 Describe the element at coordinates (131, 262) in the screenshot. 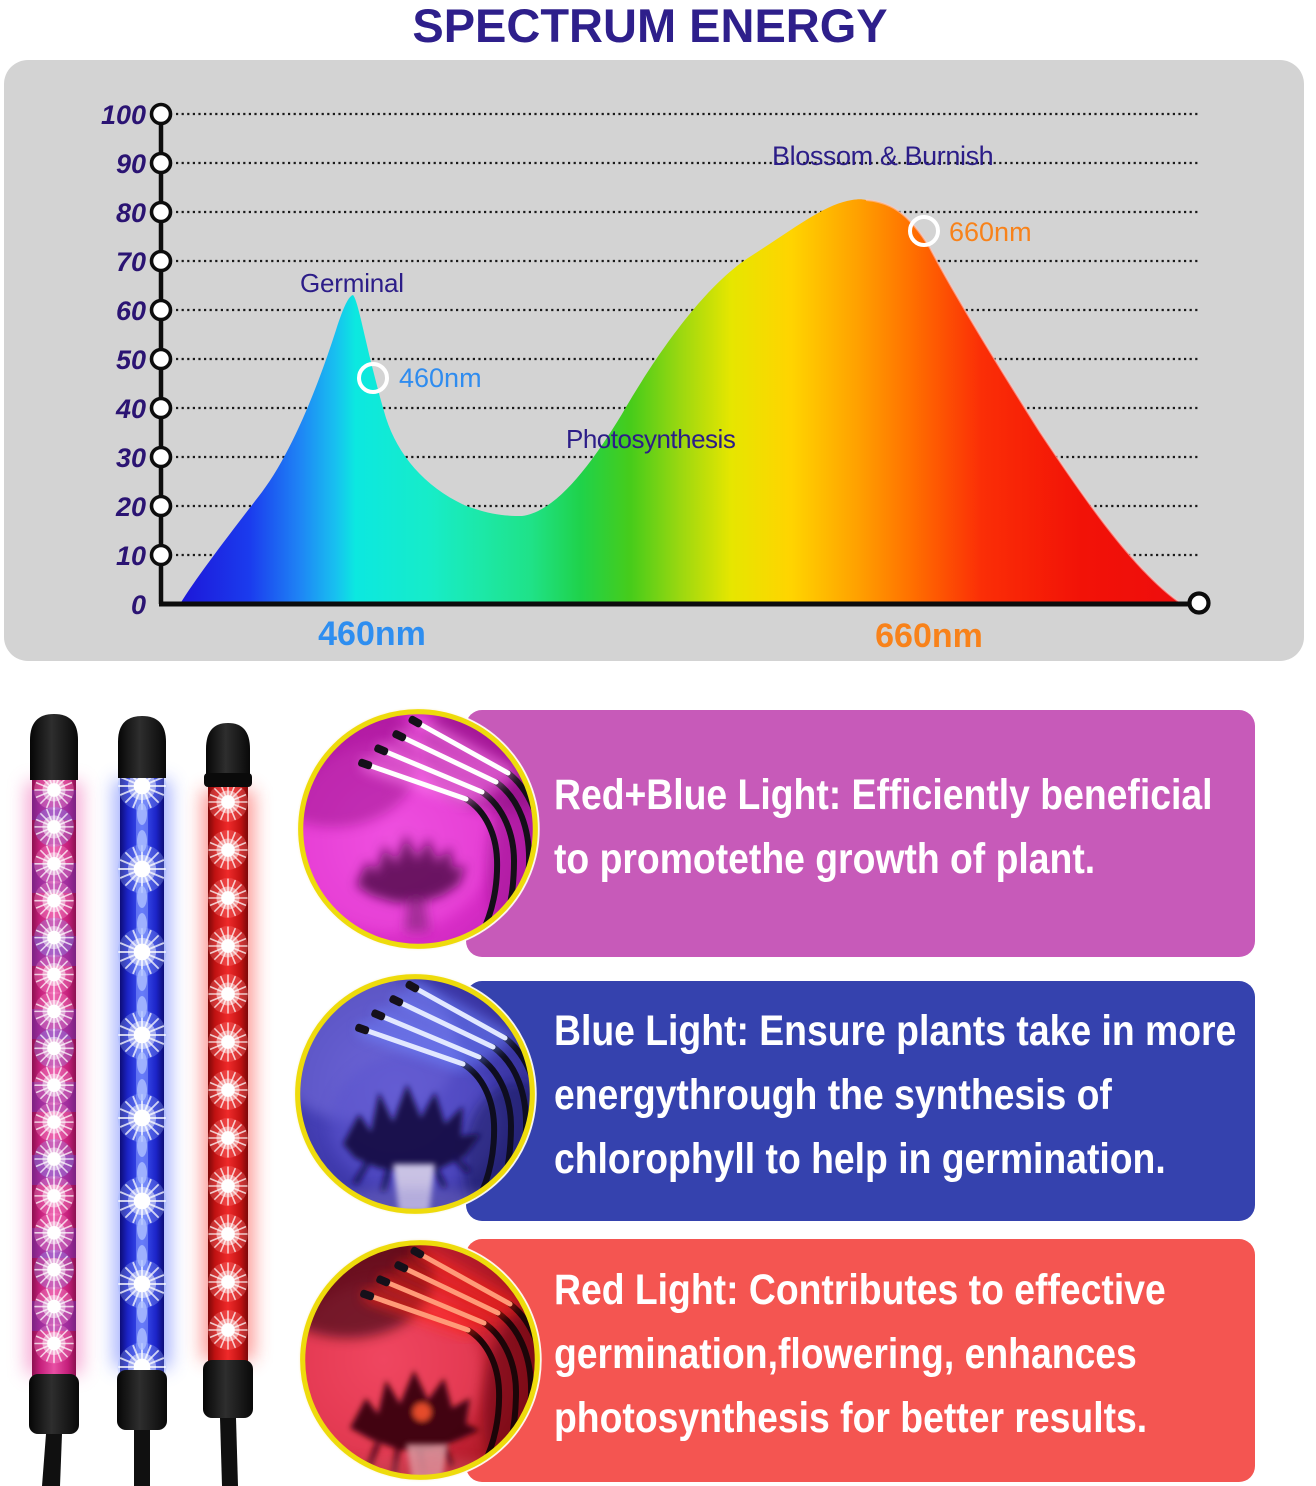

I see `svg-text: 70` at that location.